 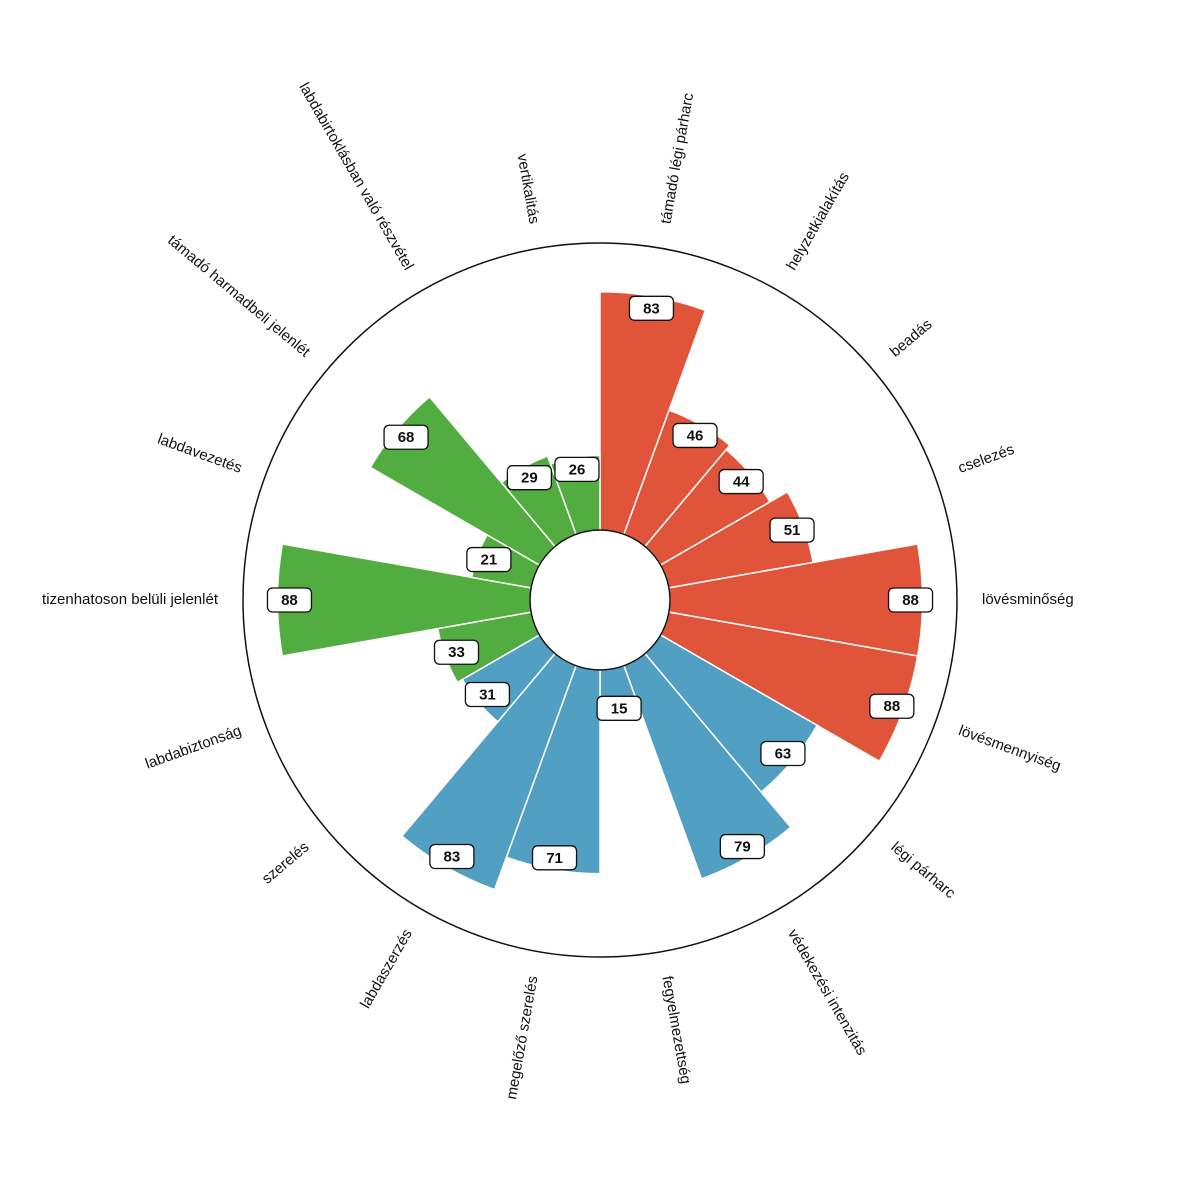 I want to click on value-label-text: 79, so click(x=742, y=847).